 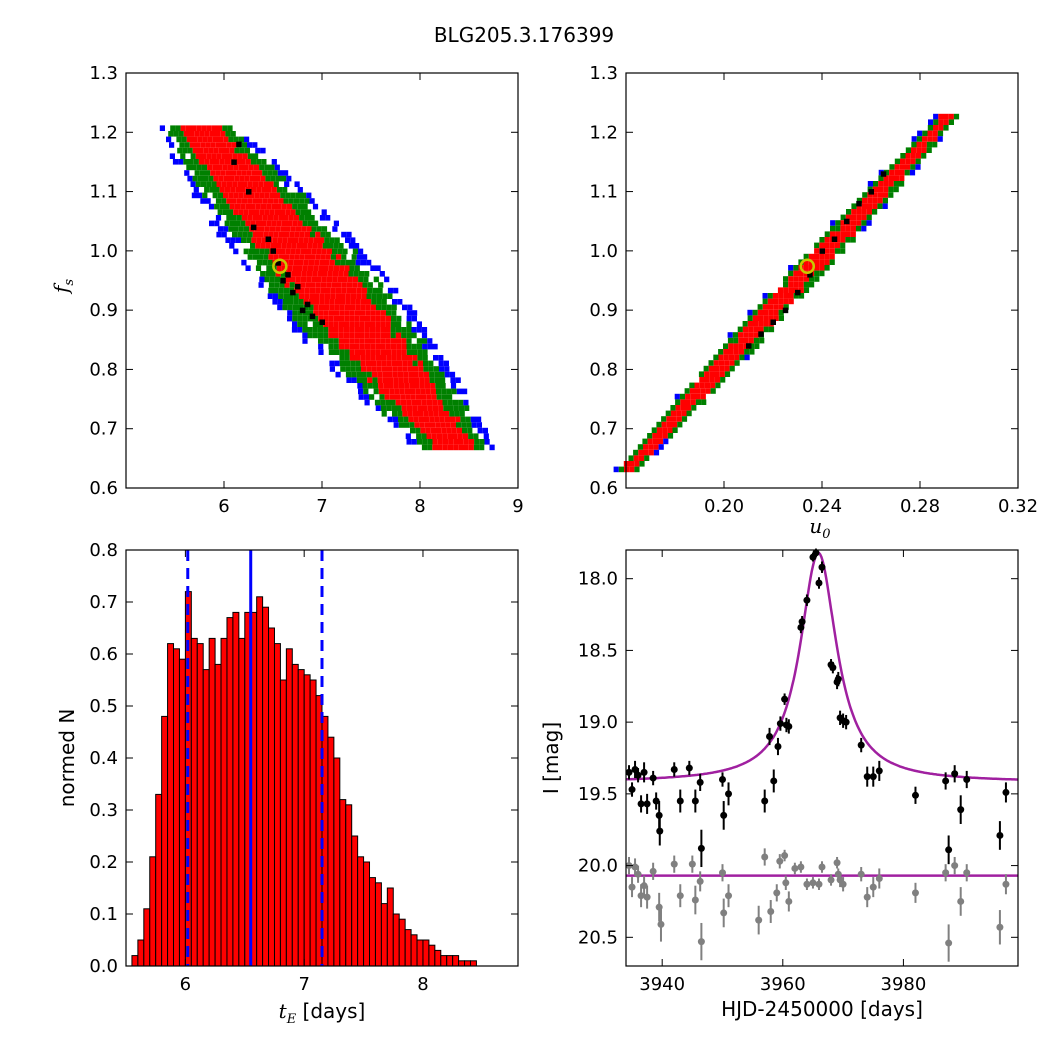 I want to click on p4-ytick-label: 18.0, so click(x=598, y=579).